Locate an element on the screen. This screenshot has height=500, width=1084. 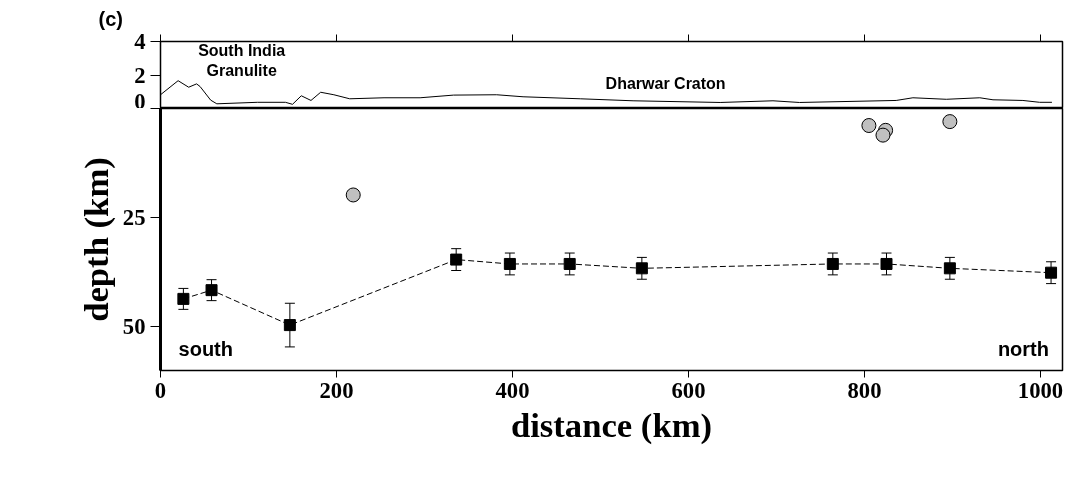
y-tick-label: 0 is located at coordinates (140, 101).